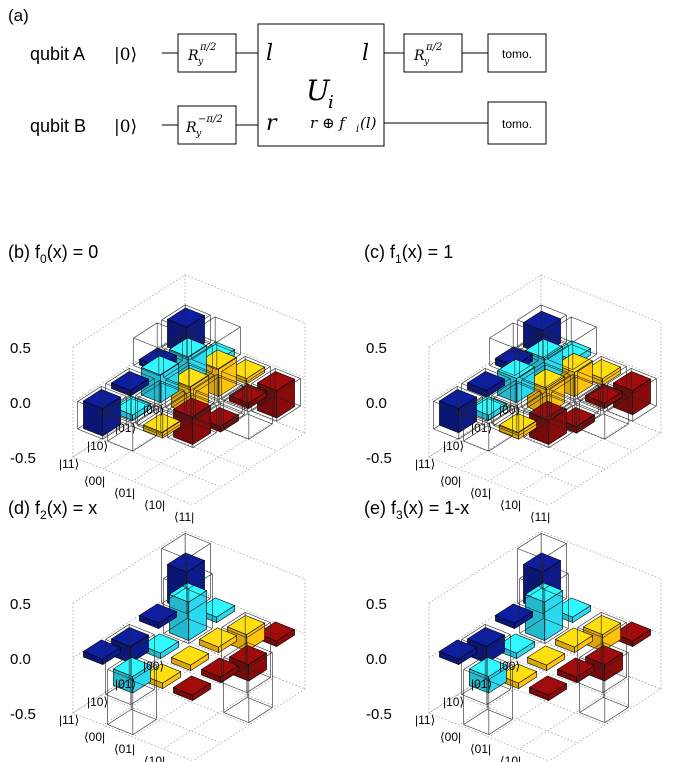  What do you see at coordinates (601, 354) in the screenshot?
I see `grid-line` at bounding box center [601, 354].